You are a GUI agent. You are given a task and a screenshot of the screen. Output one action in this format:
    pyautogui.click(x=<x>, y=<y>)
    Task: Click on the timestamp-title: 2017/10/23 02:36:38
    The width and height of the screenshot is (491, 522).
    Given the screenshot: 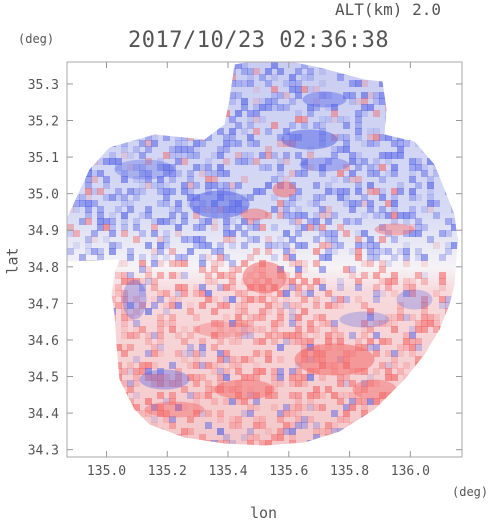 What is the action you would take?
    pyautogui.click(x=259, y=40)
    